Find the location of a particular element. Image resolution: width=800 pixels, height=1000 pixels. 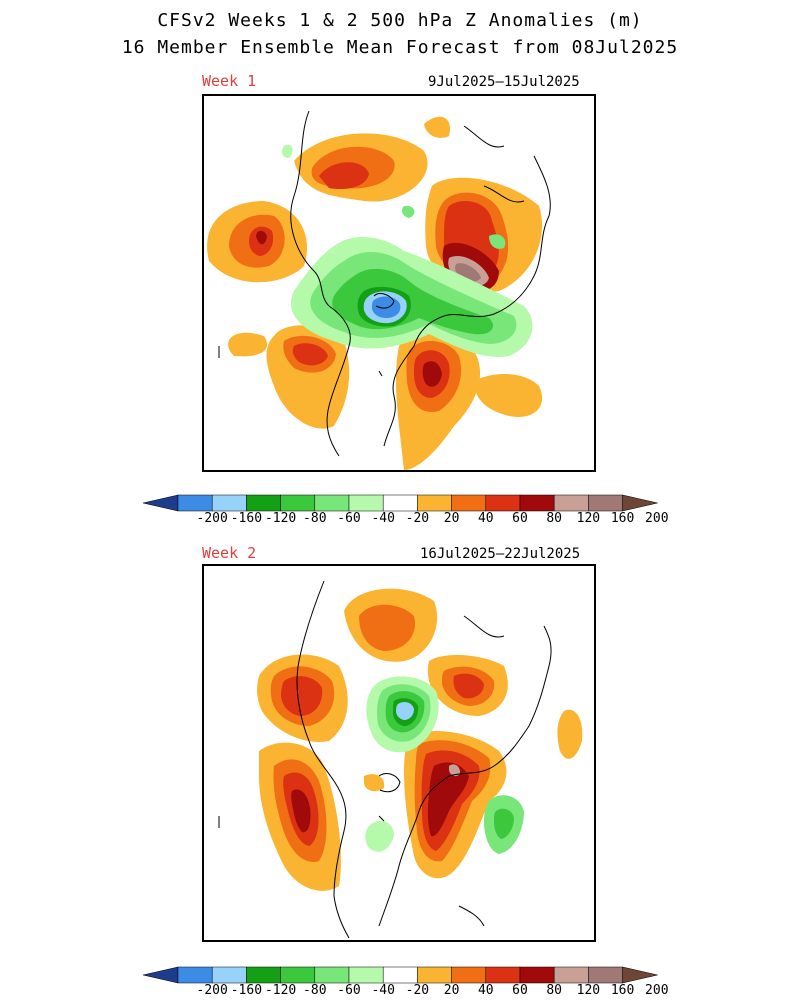

week1-coastlines is located at coordinates (384, 283).